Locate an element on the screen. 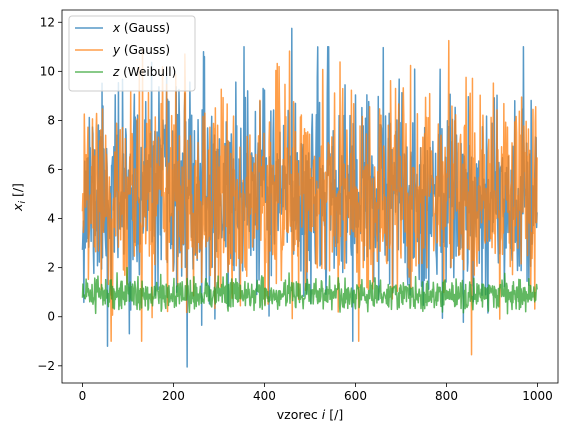  y-axis: −2 0 2 4 6 8 10 12 is located at coordinates (49, 194).